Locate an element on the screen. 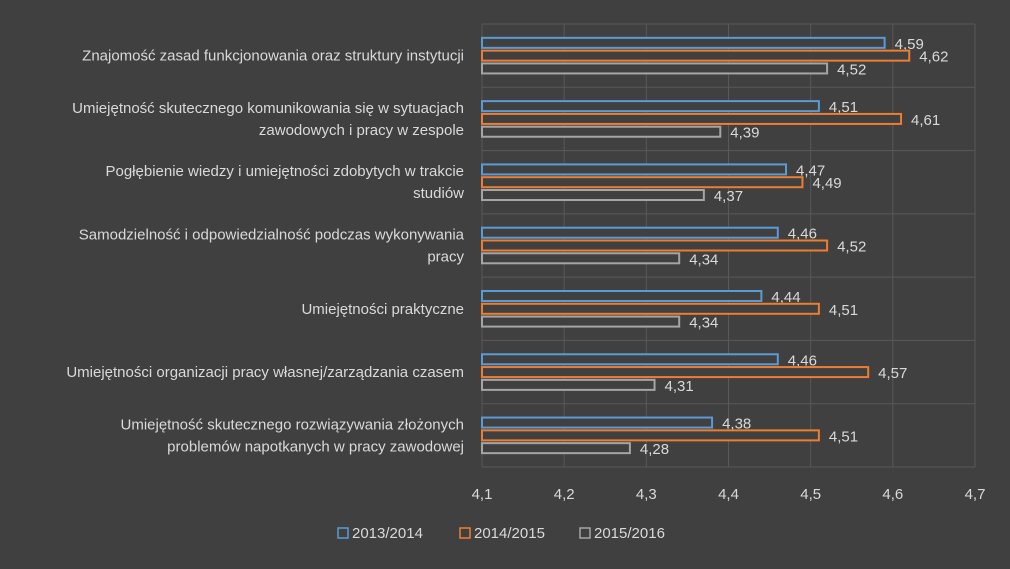 The width and height of the screenshot is (1010, 569). x-tick-label: 4,2 is located at coordinates (564, 494).